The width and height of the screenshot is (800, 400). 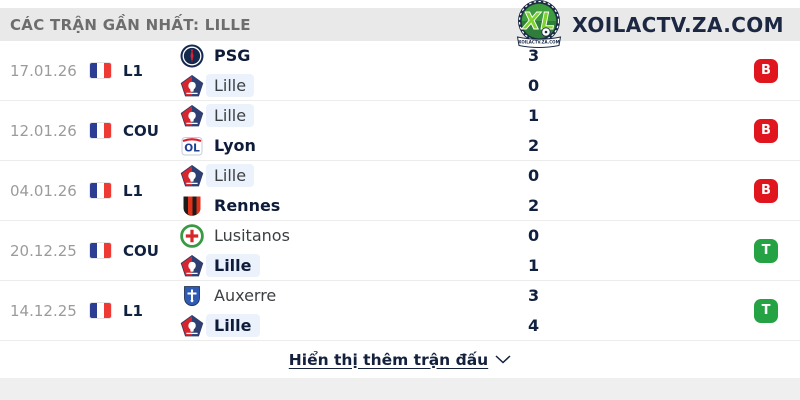 I want to click on team-name: Lyon, so click(x=235, y=145).